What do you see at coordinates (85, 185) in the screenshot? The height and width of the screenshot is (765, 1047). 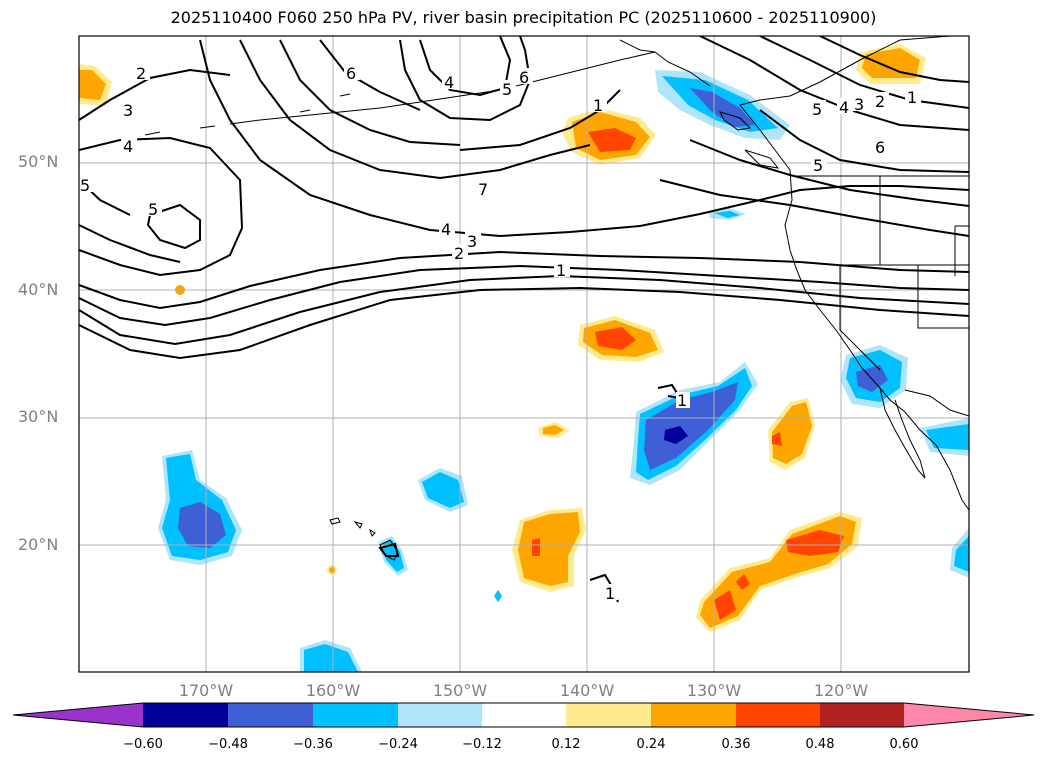 I see `pv-label-5-edge: 5` at bounding box center [85, 185].